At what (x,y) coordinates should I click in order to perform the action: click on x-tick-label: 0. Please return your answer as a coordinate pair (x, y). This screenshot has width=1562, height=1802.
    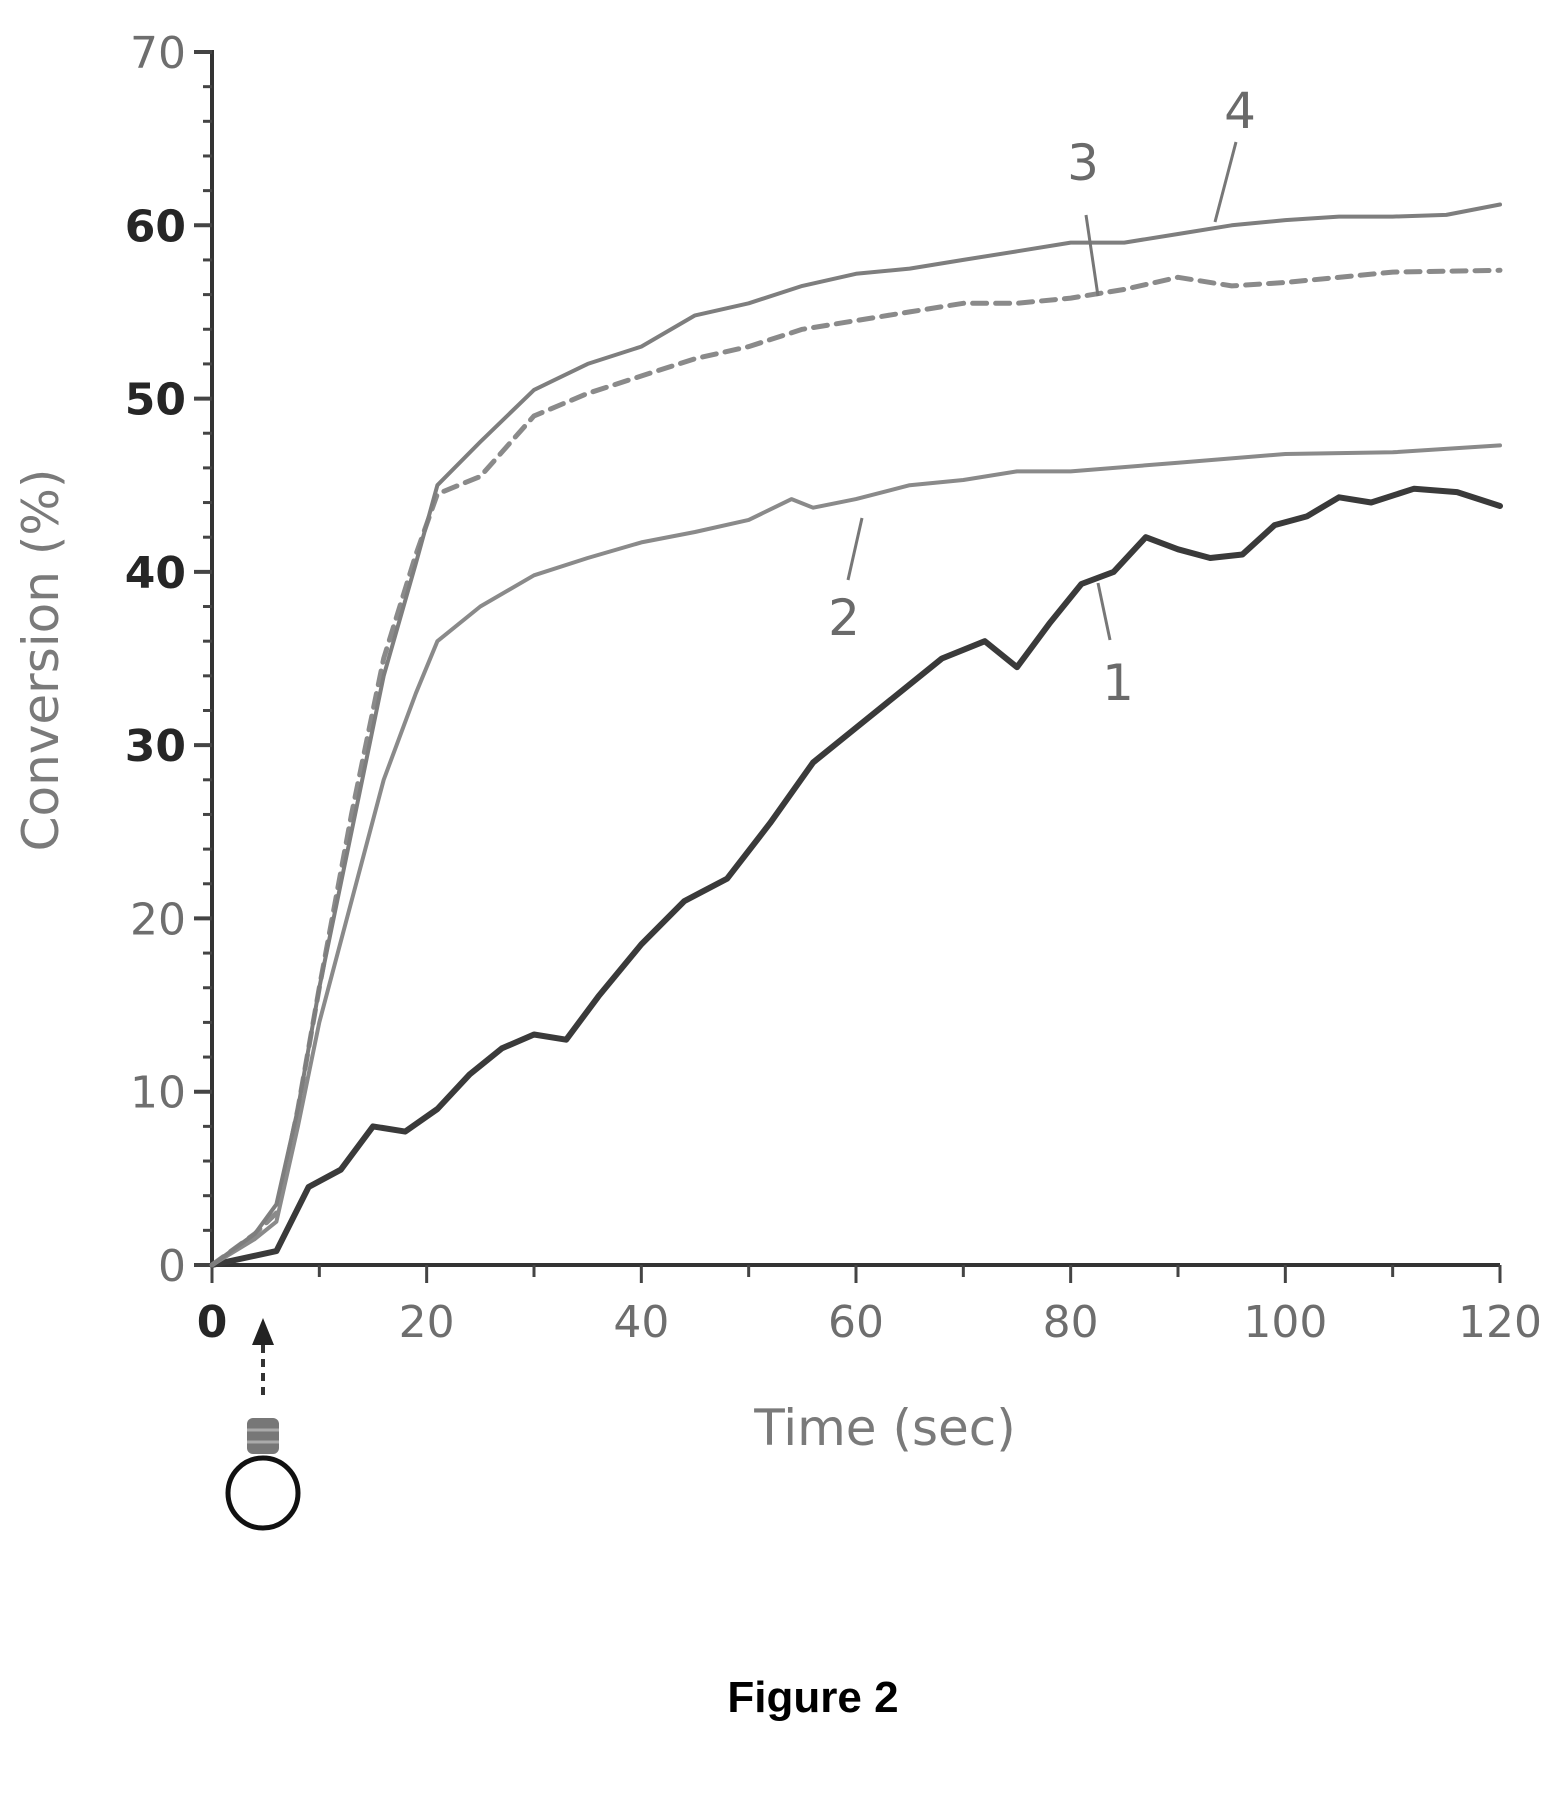
    Looking at the image, I should click on (212, 1322).